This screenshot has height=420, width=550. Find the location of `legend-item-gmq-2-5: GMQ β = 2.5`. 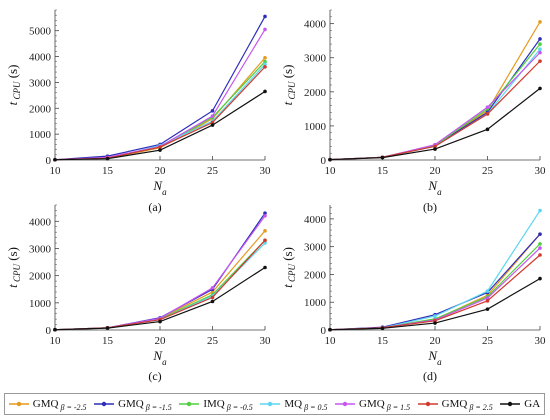

legend-item-gmq-2-5: GMQ β = 2.5 is located at coordinates (455, 405).